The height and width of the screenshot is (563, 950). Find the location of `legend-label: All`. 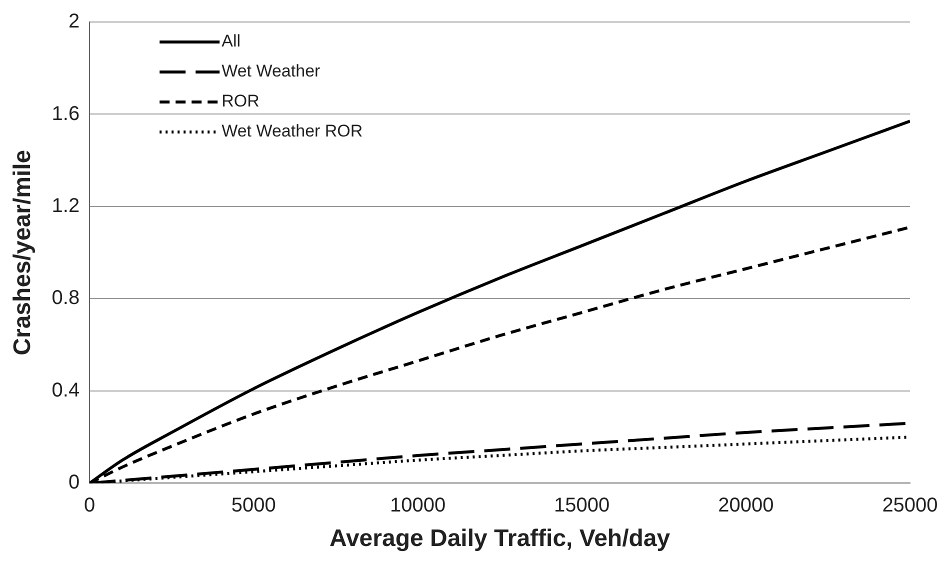

legend-label: All is located at coordinates (231, 41).